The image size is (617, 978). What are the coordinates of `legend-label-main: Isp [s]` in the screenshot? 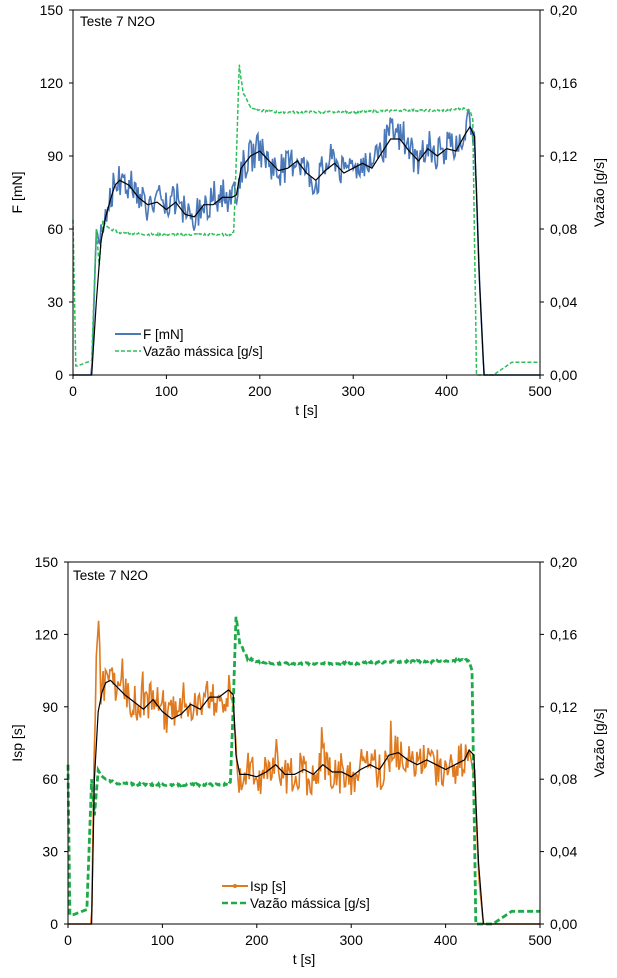 It's located at (268, 886).